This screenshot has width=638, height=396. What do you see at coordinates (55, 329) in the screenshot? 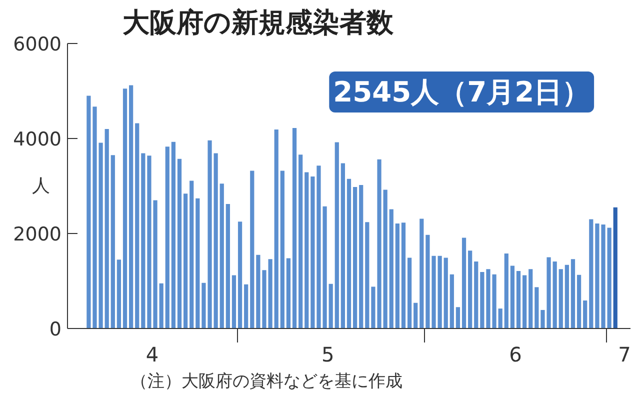
I see `y-tick-label: 0` at bounding box center [55, 329].